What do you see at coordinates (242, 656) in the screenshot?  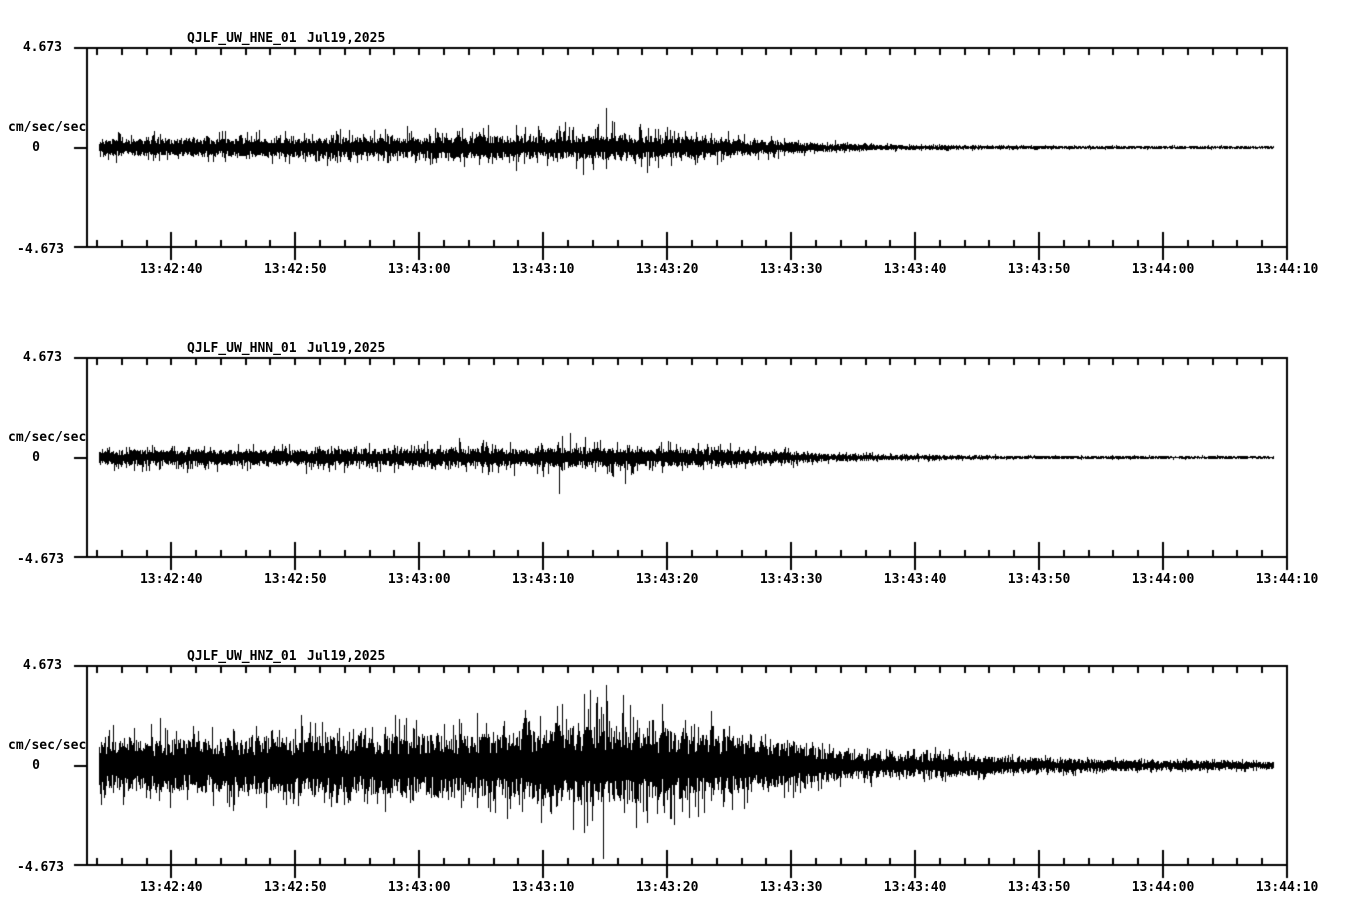 I see `station-label: QJLF_UW_HNZ_01` at bounding box center [242, 656].